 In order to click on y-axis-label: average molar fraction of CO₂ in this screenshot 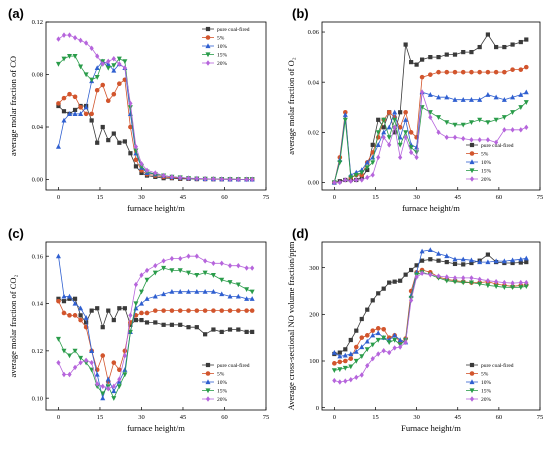, I will do `click(13, 325)`.